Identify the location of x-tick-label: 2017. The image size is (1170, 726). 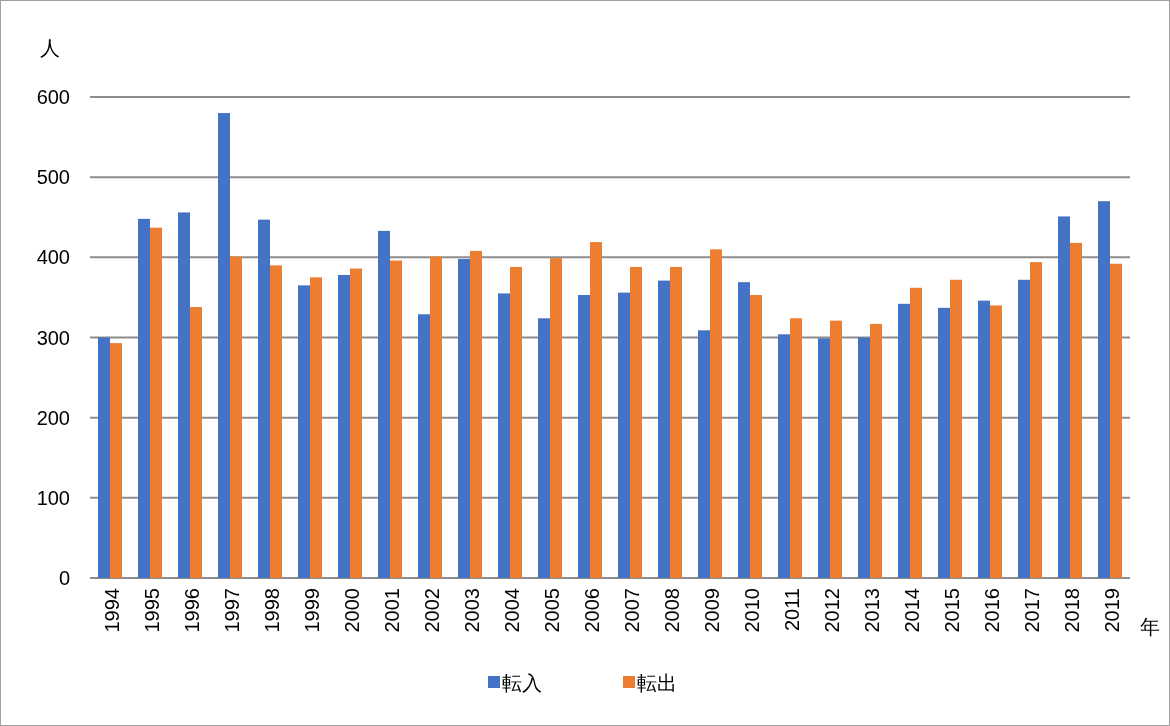
(1032, 610).